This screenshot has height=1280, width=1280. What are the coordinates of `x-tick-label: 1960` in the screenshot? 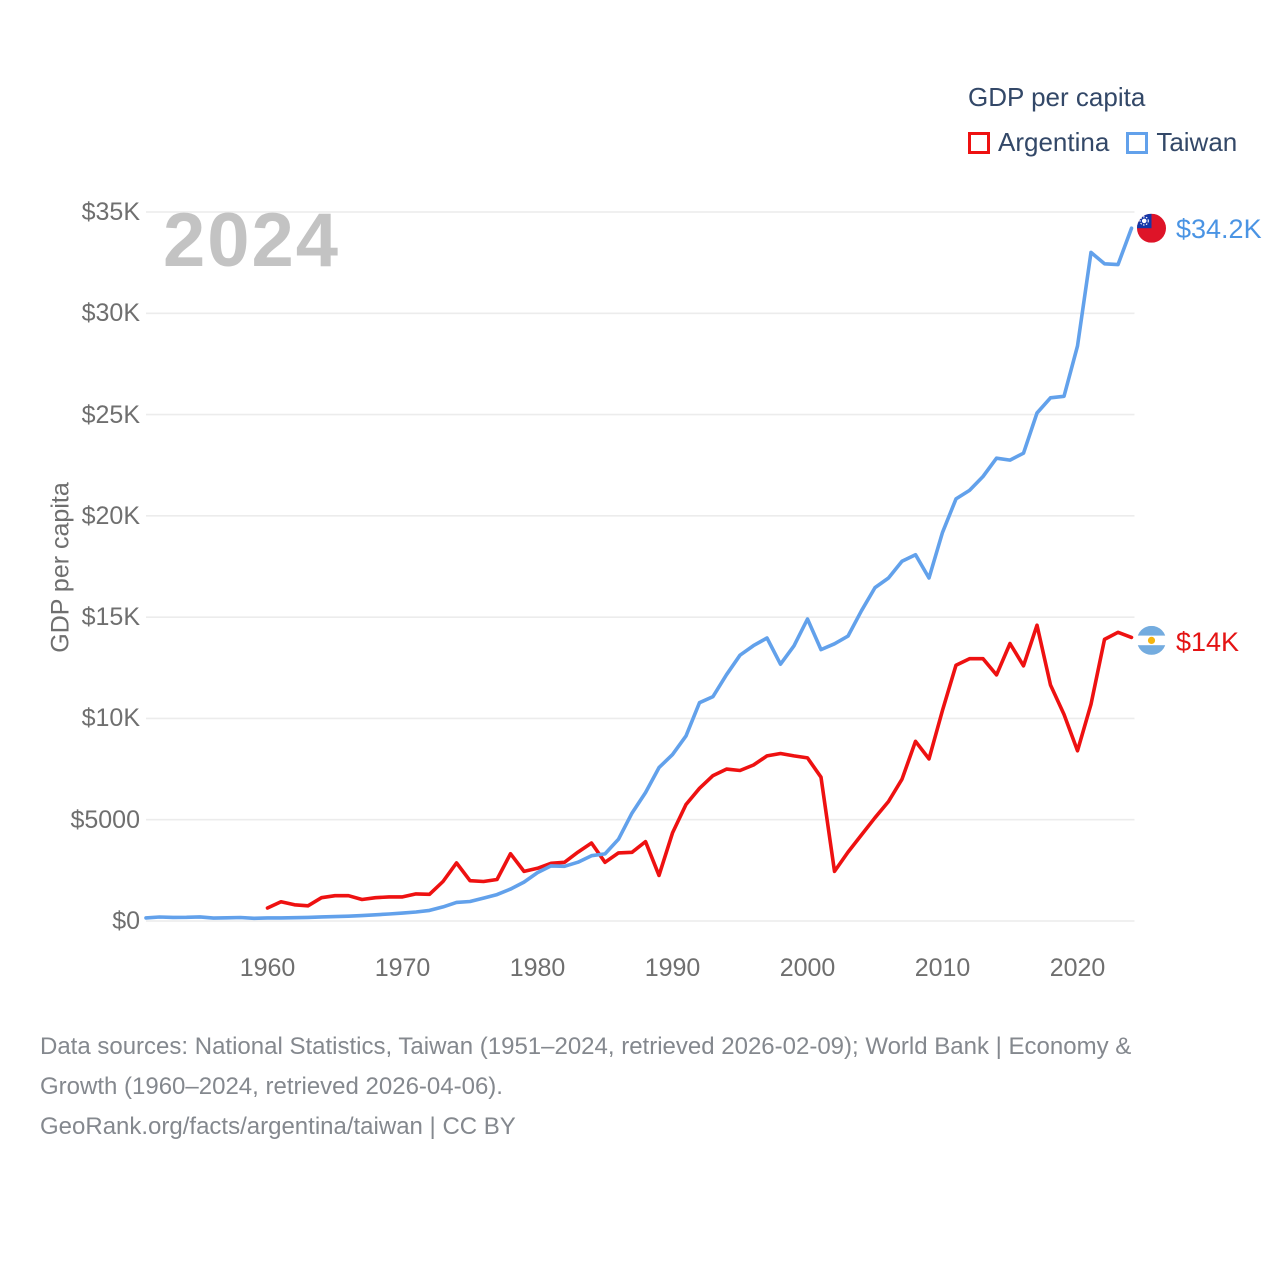 It's located at (267, 968).